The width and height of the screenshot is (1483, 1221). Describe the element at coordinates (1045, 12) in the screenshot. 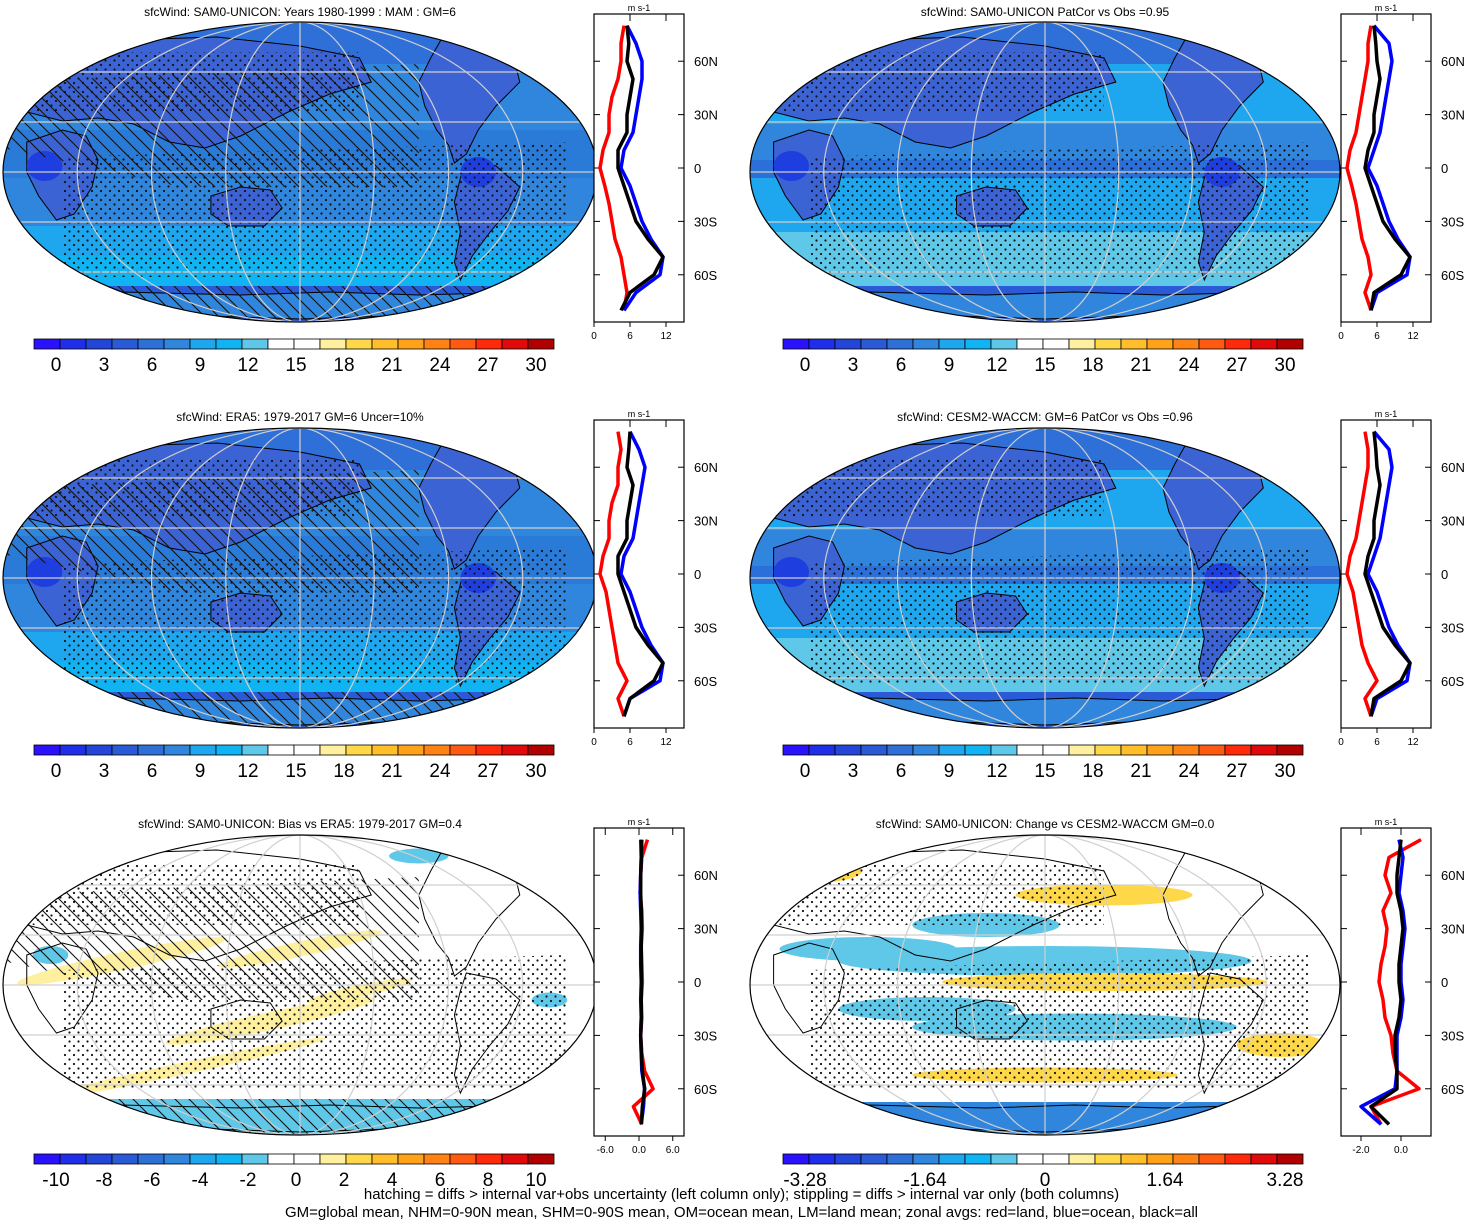

I see `panel-title: sfcWind: SAM0-UNICON PatCor vs Obs =0.95` at that location.